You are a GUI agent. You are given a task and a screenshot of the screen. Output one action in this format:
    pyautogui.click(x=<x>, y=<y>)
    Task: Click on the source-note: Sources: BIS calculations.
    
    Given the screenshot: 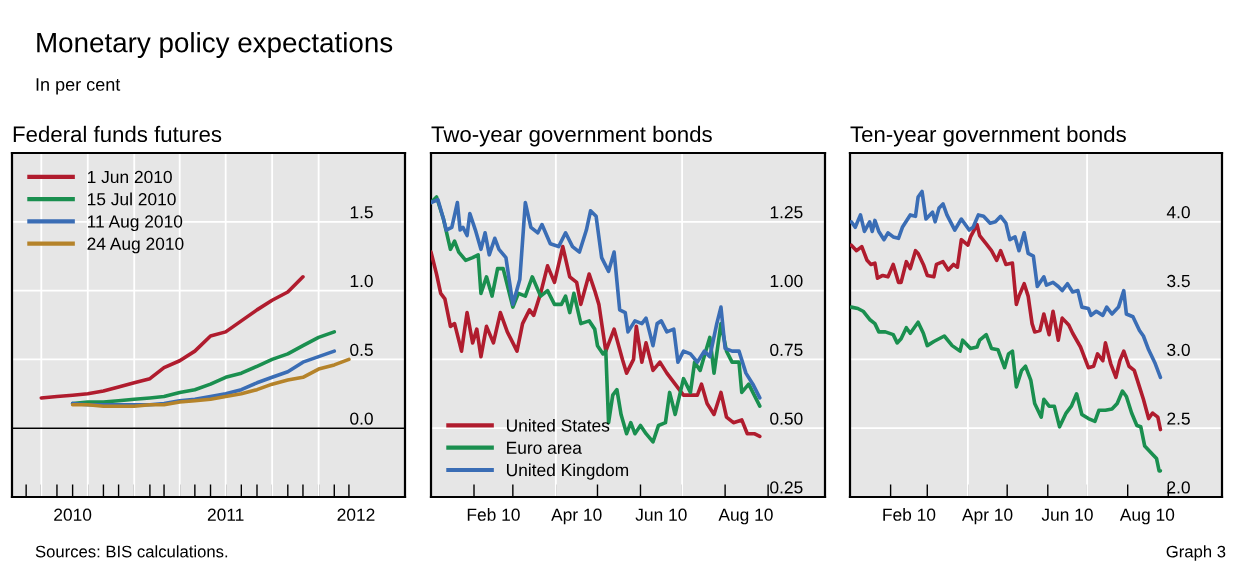 What is the action you would take?
    pyautogui.click(x=131, y=551)
    